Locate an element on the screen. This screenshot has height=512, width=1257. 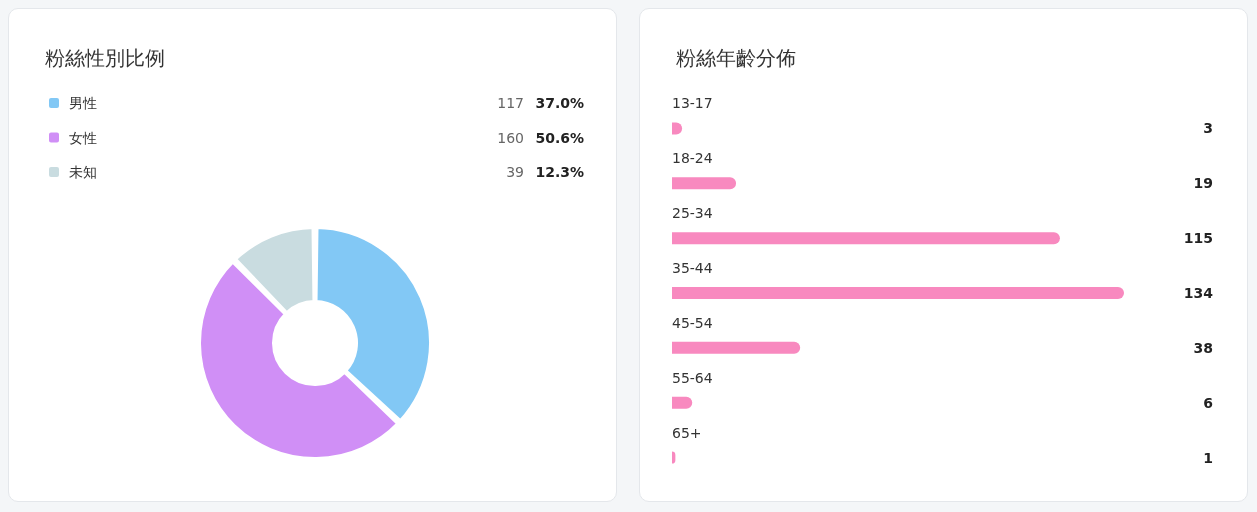
data-label: 3 is located at coordinates (1208, 128).